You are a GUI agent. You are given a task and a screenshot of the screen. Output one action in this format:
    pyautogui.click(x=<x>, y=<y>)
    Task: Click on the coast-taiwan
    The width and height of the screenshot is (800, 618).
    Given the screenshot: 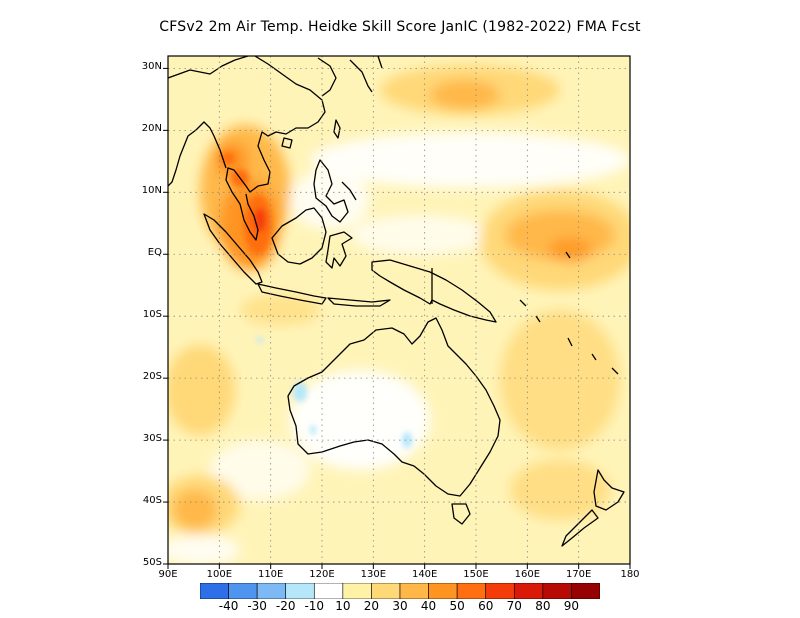 What is the action you would take?
    pyautogui.click(x=337, y=129)
    